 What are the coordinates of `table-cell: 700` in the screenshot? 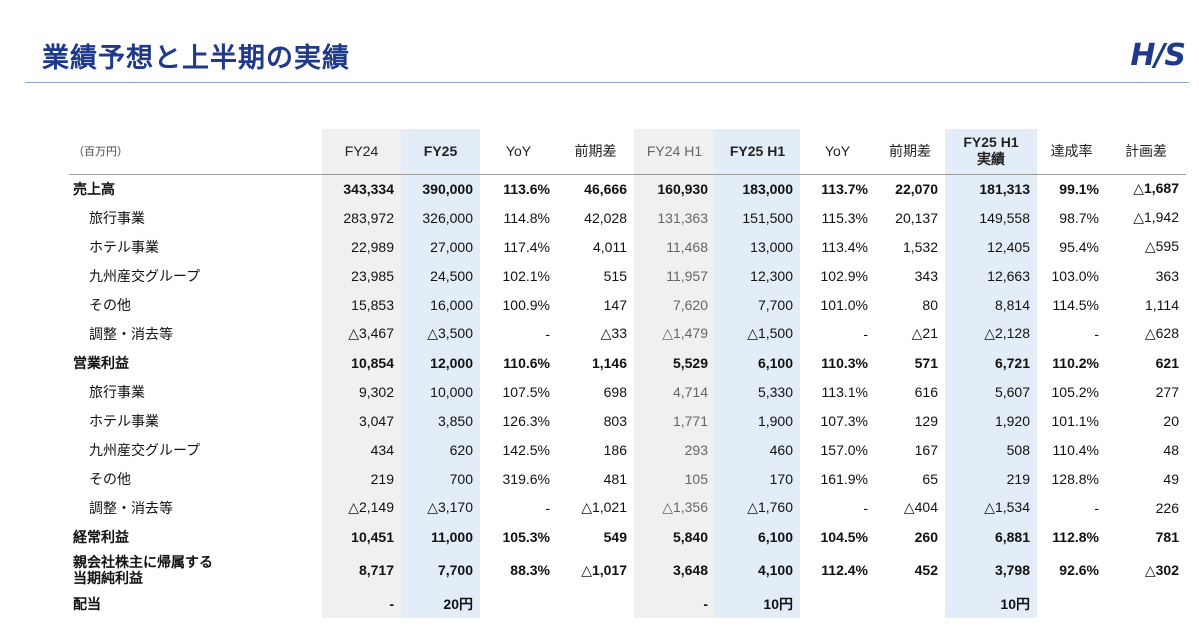 It's located at (440, 478).